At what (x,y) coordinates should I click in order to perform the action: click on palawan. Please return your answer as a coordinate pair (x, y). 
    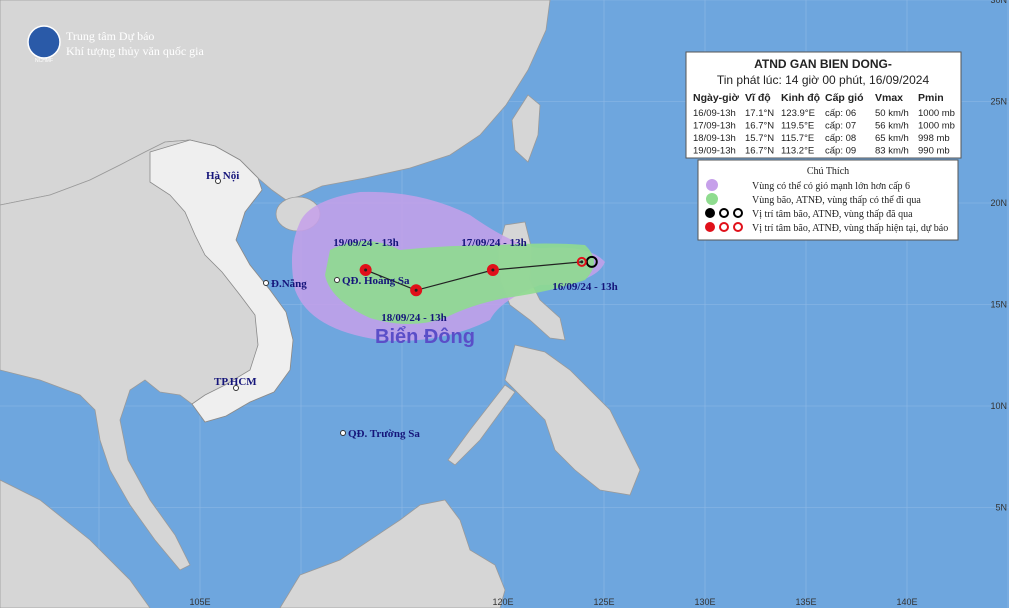
    Looking at the image, I should click on (481, 425).